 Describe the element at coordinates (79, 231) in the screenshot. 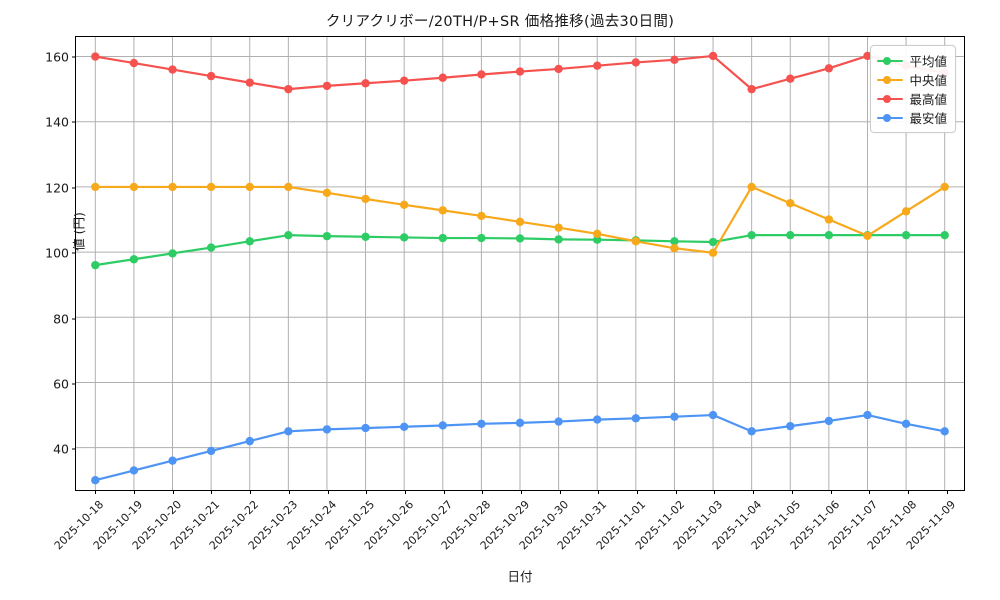

I see `y-axis-label: 値 (円)` at that location.